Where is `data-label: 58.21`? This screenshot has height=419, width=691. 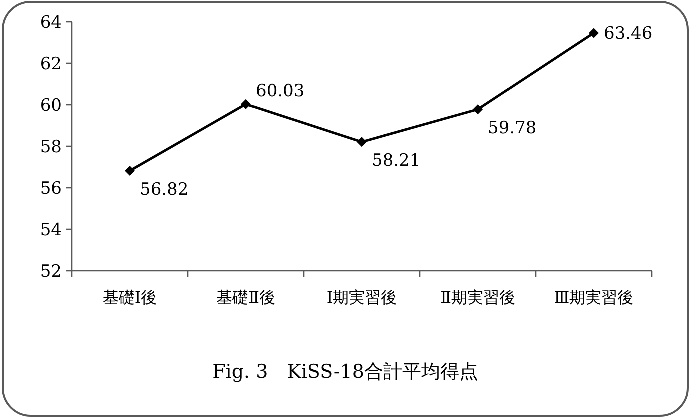
data-label: 58.21 is located at coordinates (396, 161).